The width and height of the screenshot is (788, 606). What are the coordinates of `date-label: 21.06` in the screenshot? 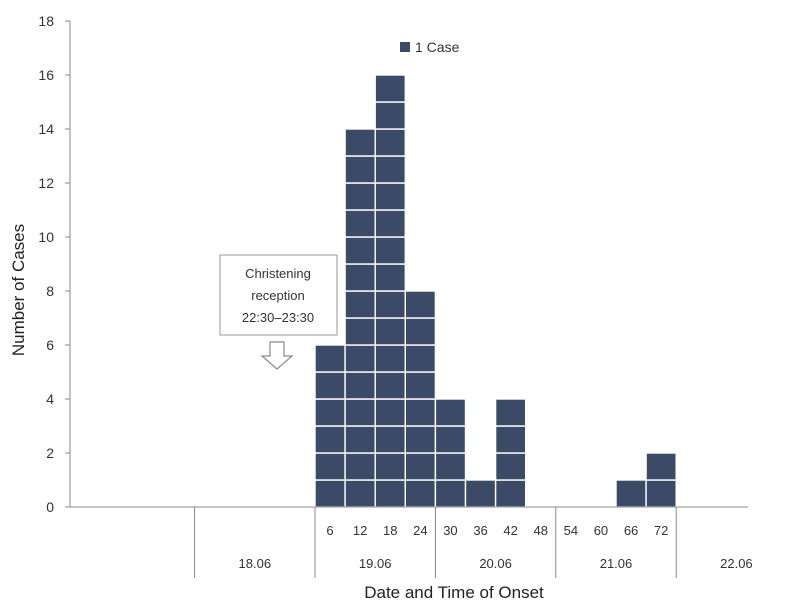 It's located at (616, 563).